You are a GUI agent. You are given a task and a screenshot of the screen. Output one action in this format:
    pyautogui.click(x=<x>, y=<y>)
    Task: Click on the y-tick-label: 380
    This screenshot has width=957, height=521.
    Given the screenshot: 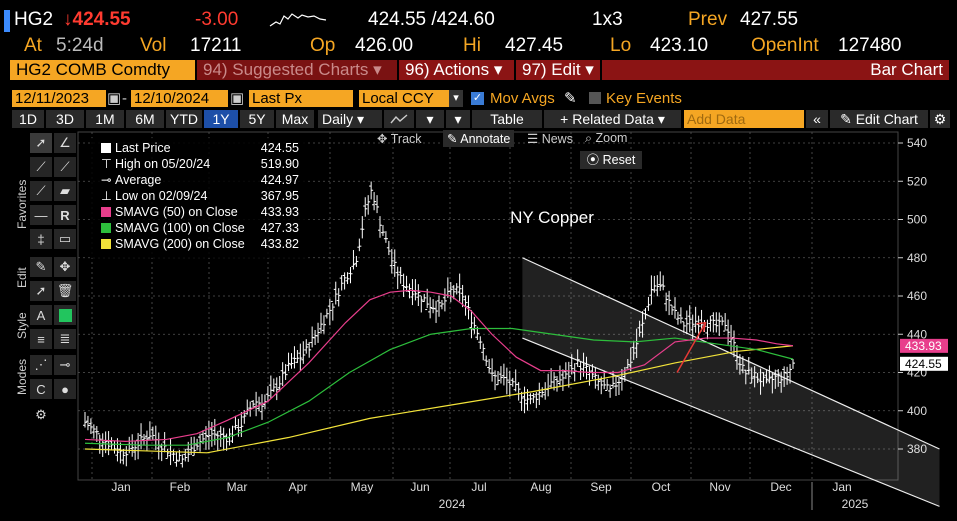 What is the action you would take?
    pyautogui.click(x=917, y=449)
    